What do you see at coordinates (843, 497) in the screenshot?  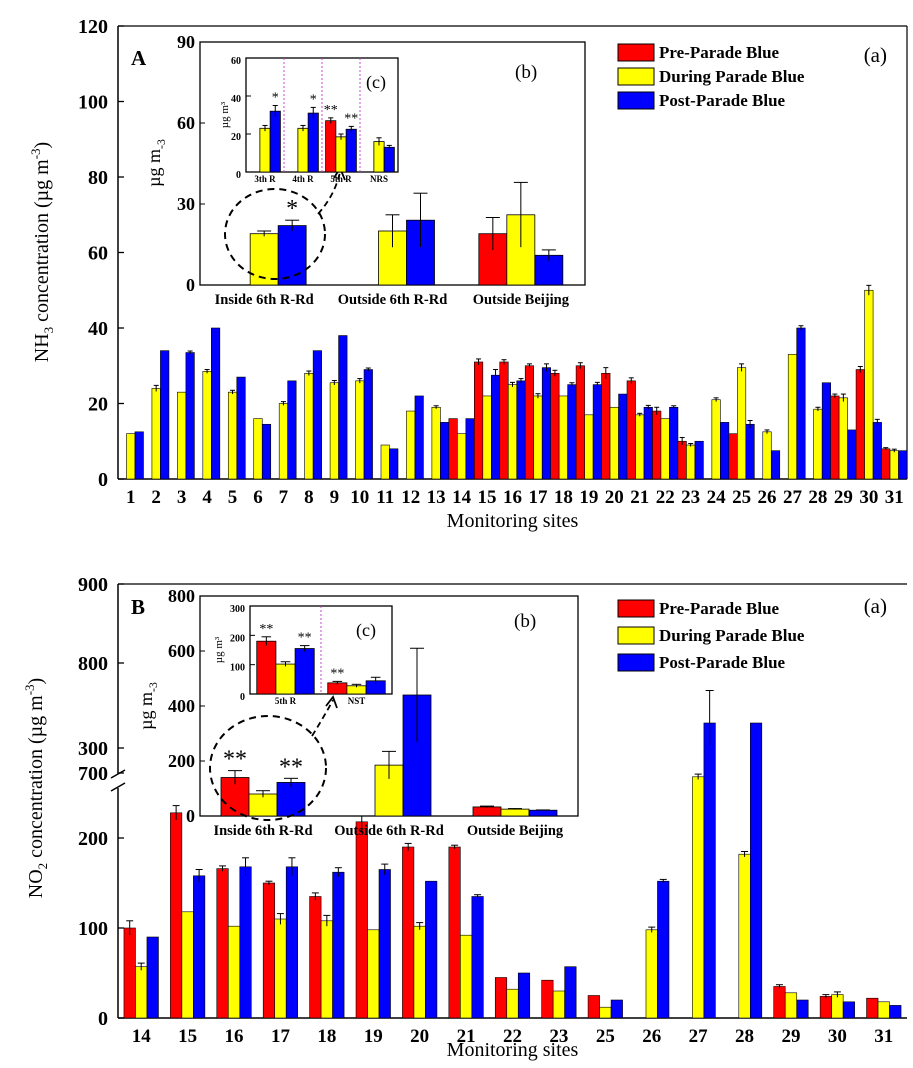 I see `A-xtick-label: 29` at bounding box center [843, 497].